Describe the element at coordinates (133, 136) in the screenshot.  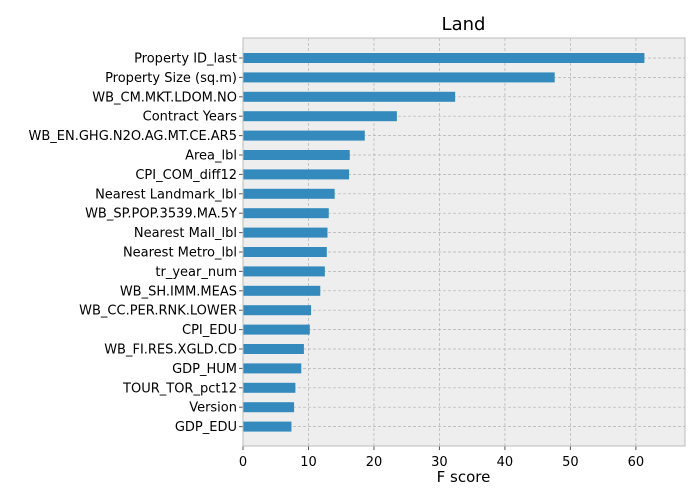
I see `y-tick-label: WB_EN.GHG.N2O.AG.MT.CE.AR5` at that location.